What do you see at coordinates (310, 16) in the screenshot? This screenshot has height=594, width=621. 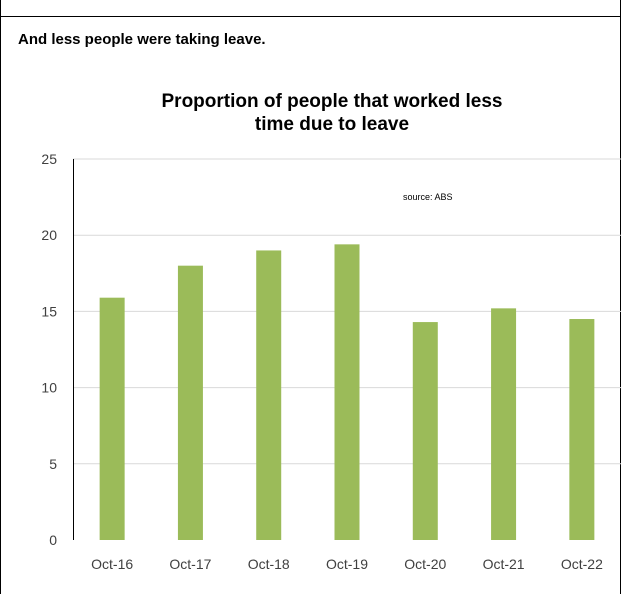 I see `panel-divider` at bounding box center [310, 16].